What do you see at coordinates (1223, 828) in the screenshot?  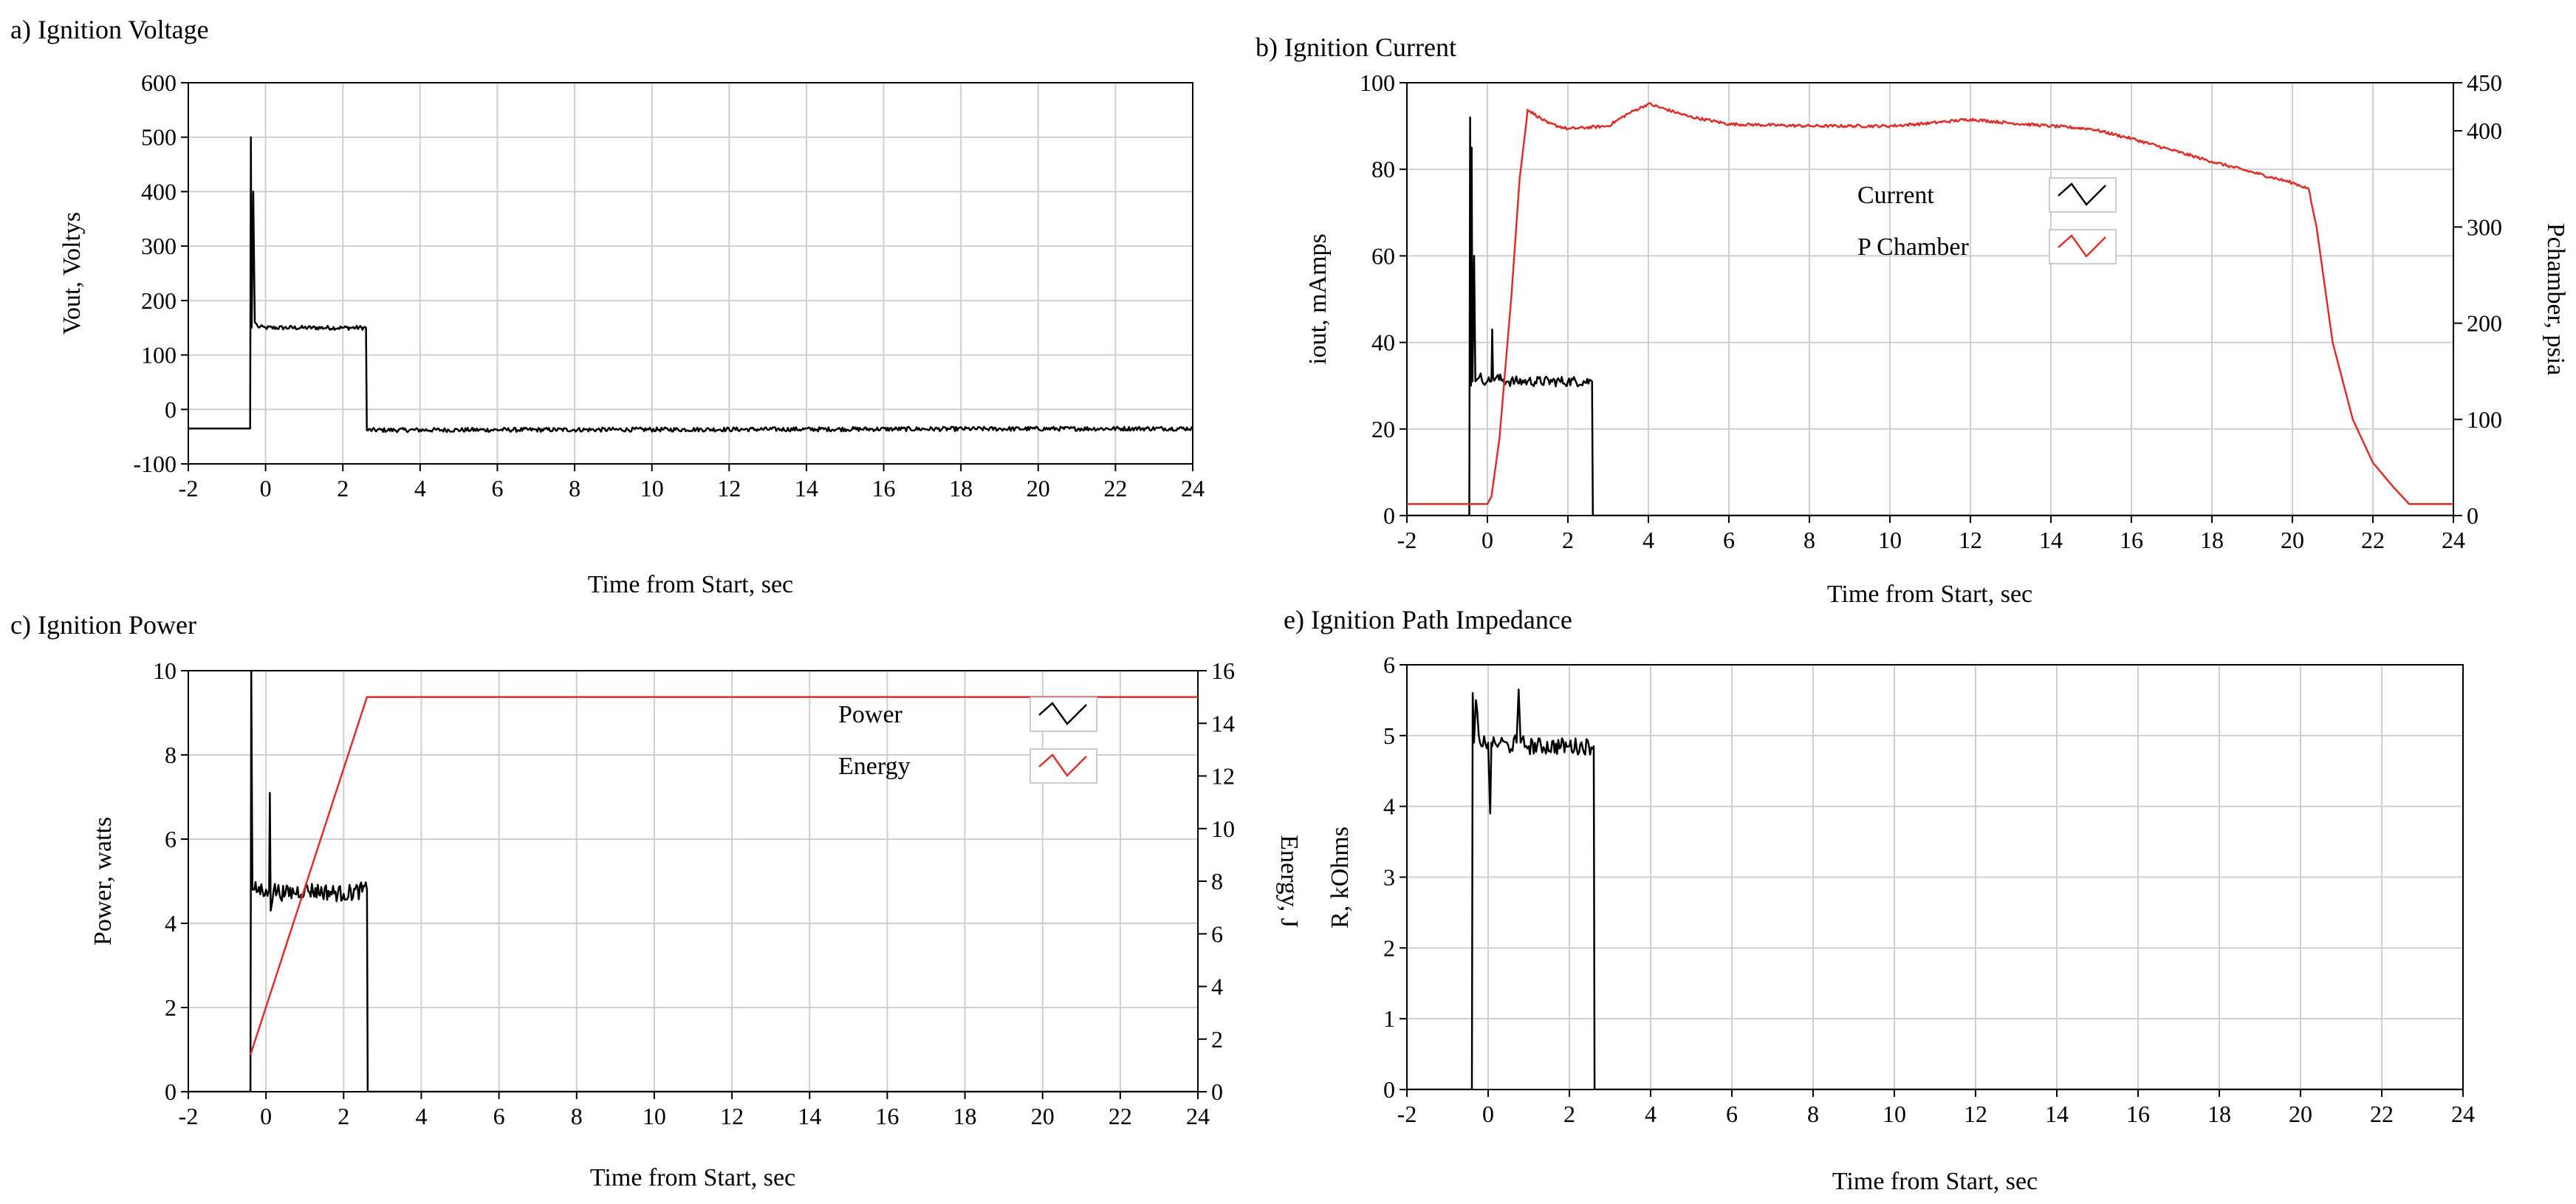 I see `y2-tick-label: 10` at bounding box center [1223, 828].